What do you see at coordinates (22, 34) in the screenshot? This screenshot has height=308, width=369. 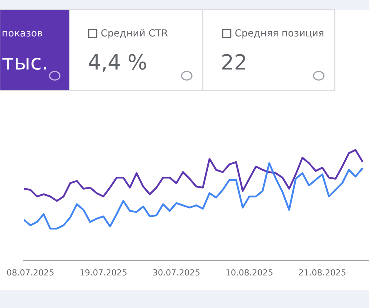 I see `text: показов` at bounding box center [22, 34].